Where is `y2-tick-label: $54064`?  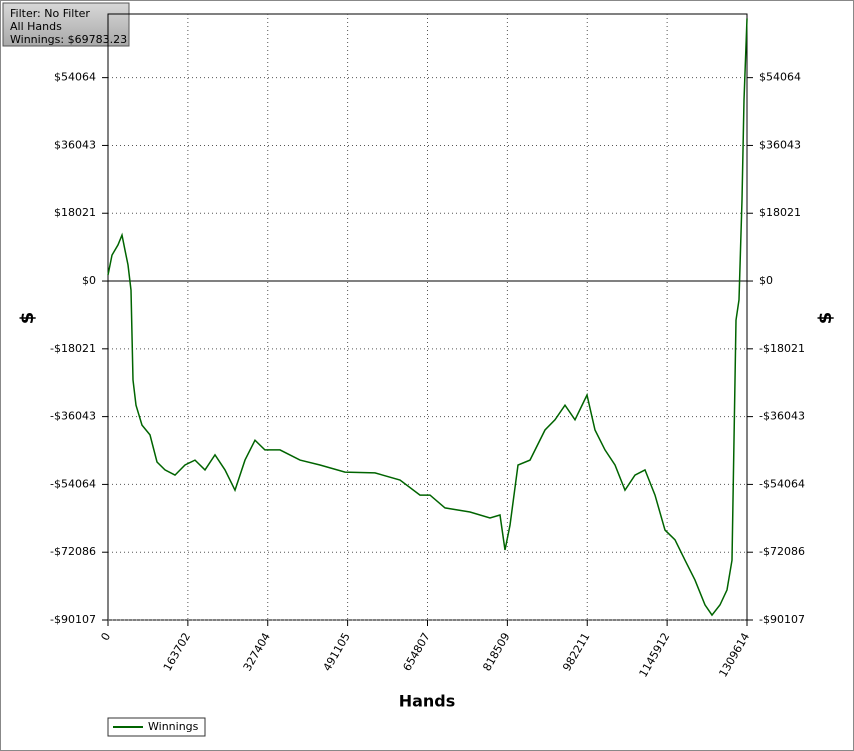 y2-tick-label: $54064 is located at coordinates (780, 77).